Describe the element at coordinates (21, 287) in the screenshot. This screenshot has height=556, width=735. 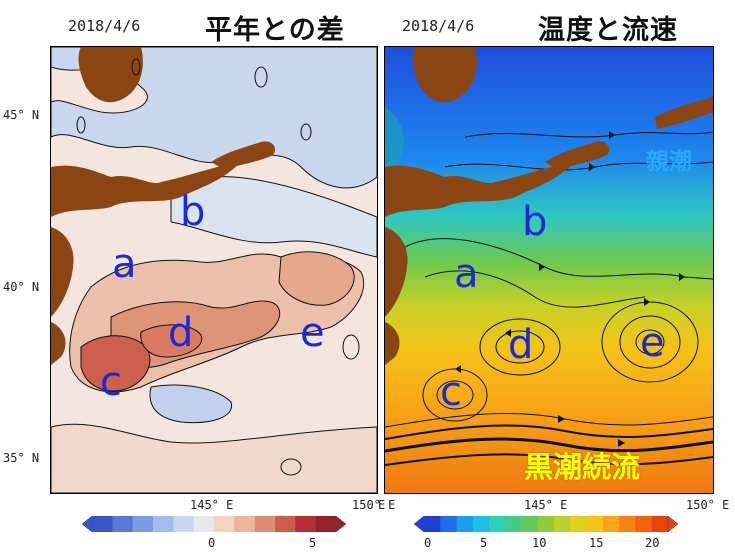
I see `y-label-40n: 40° N` at that location.